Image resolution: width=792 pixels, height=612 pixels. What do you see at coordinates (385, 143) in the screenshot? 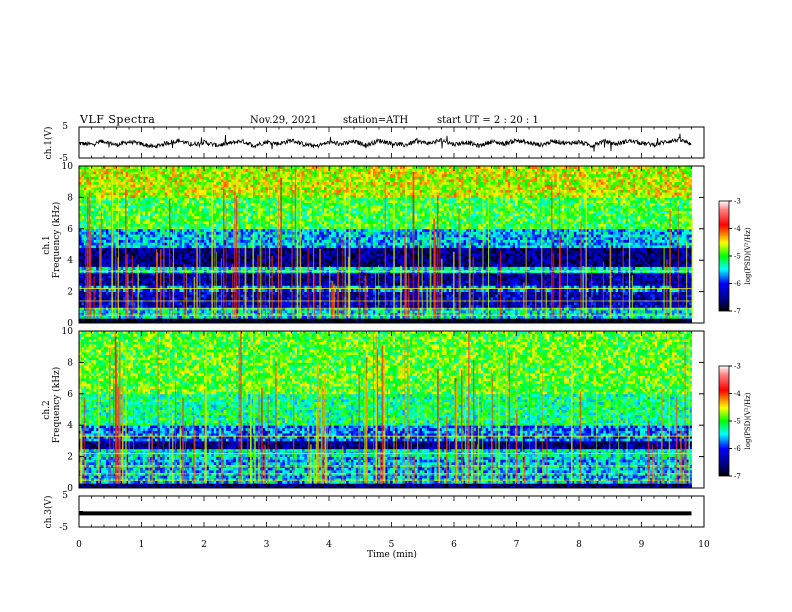
I see `ch1-waveform-trace` at bounding box center [385, 143].